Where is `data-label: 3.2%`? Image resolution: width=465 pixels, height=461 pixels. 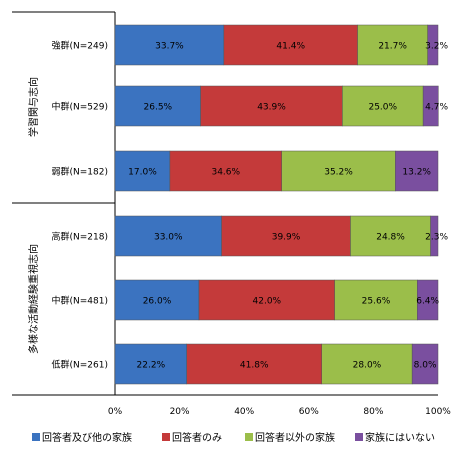
data-label: 3.2% is located at coordinates (436, 47).